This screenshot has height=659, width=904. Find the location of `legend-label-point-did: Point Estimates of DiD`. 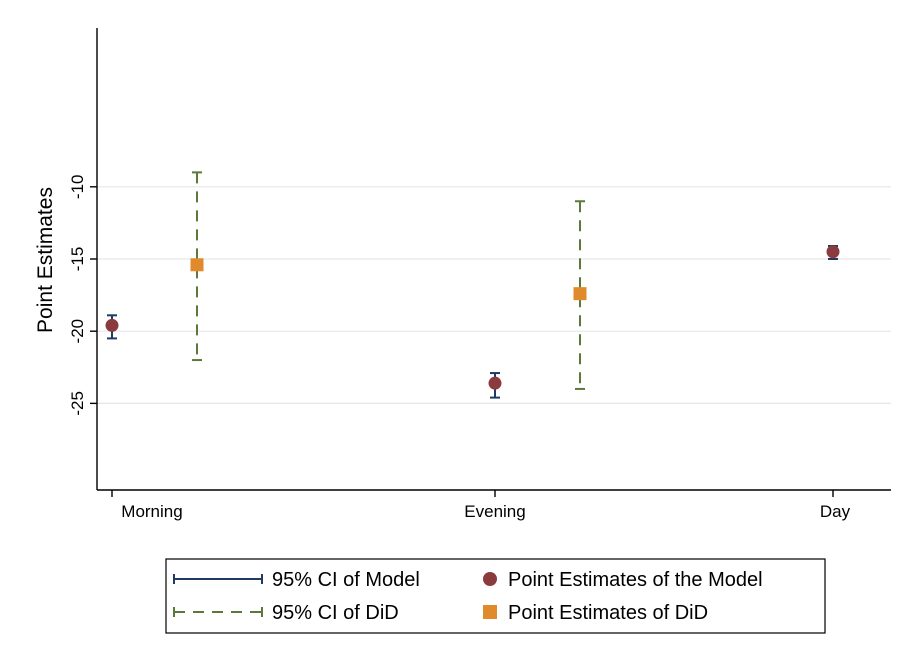

legend-label-point-did: Point Estimates of DiD is located at coordinates (608, 613).